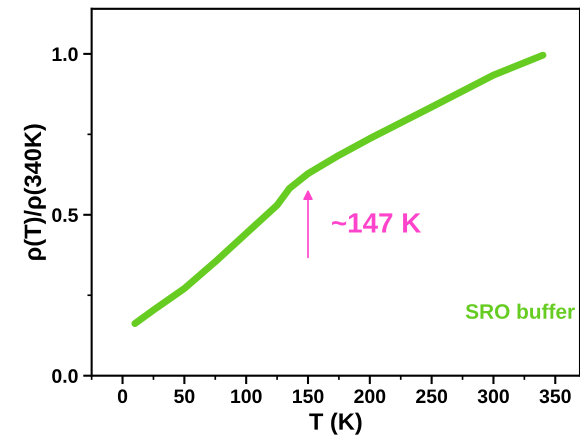  Describe the element at coordinates (184, 396) in the screenshot. I see `x-tick-label: 50` at that location.